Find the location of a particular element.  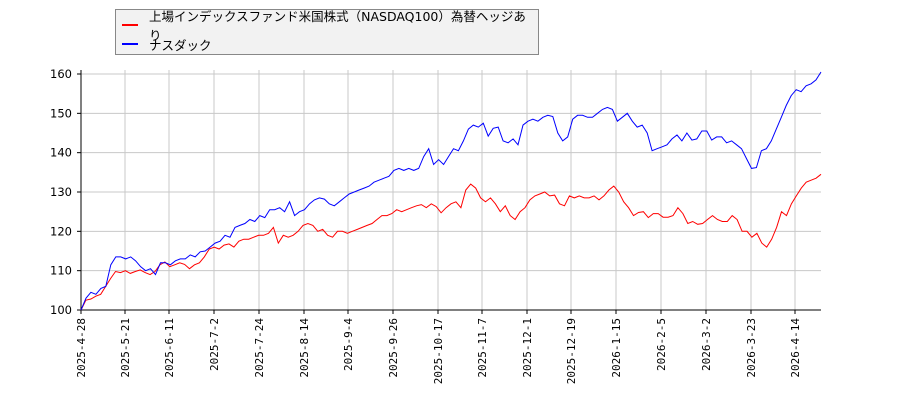

legend-label: ナスダック is located at coordinates (180, 45).